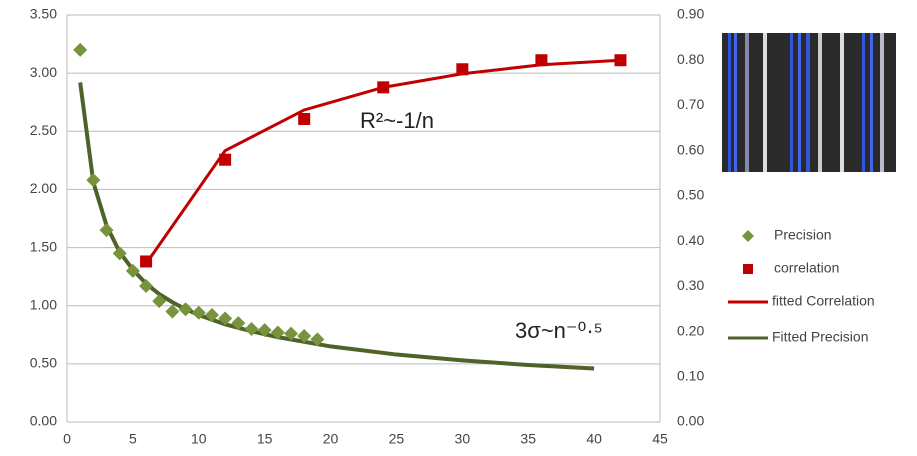 The height and width of the screenshot is (456, 917). Describe the element at coordinates (331, 439) in the screenshot. I see `x-tick-label: 20` at that location.